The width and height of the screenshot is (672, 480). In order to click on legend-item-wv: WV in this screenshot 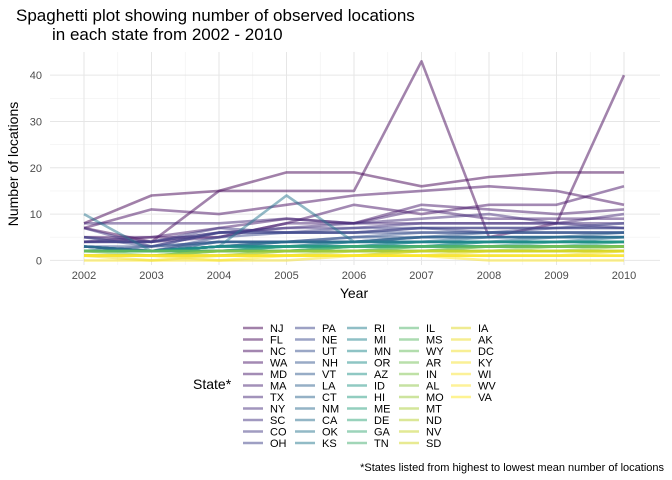, I will do `click(473, 387)`.